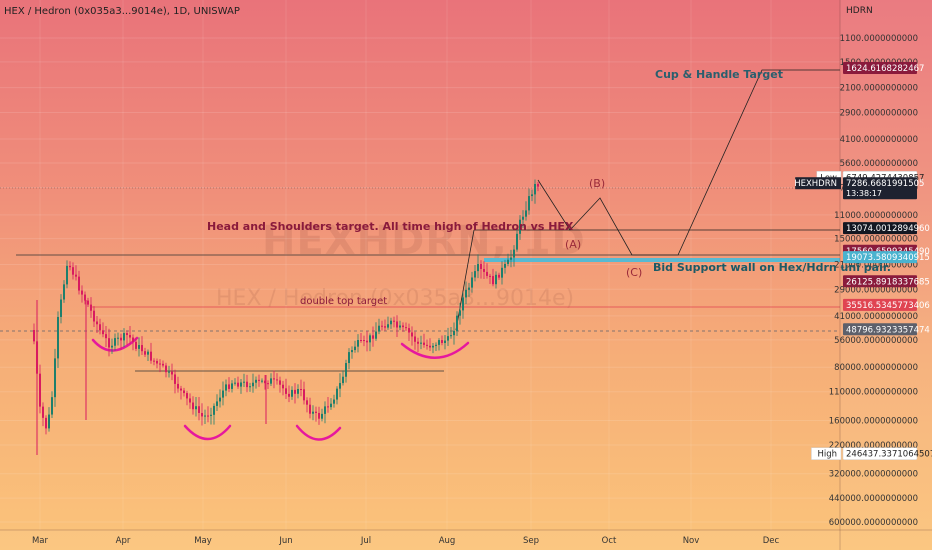  I want to click on x-tick-label: Jun, so click(285, 541).